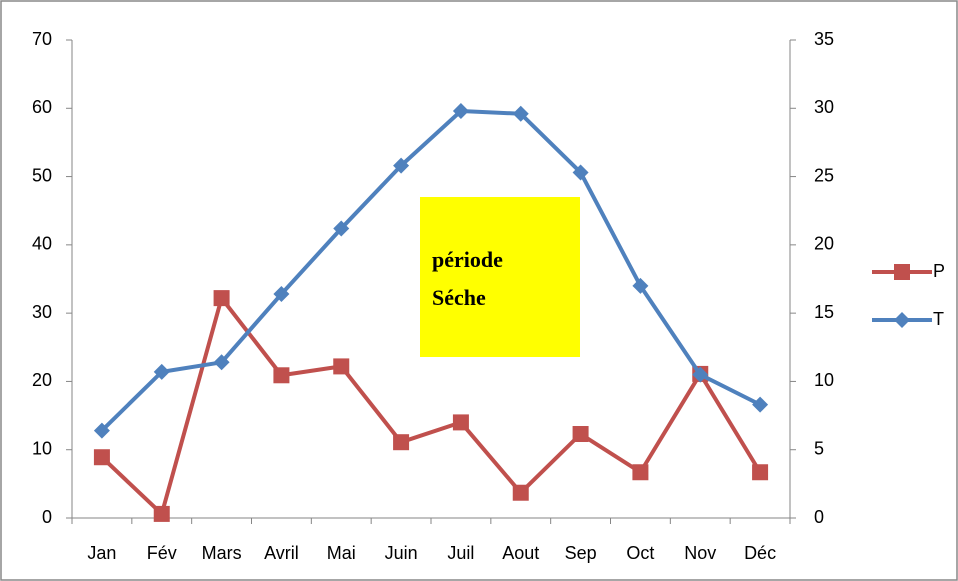  What do you see at coordinates (459, 297) in the screenshot?
I see `annotation-text: Séche` at bounding box center [459, 297].